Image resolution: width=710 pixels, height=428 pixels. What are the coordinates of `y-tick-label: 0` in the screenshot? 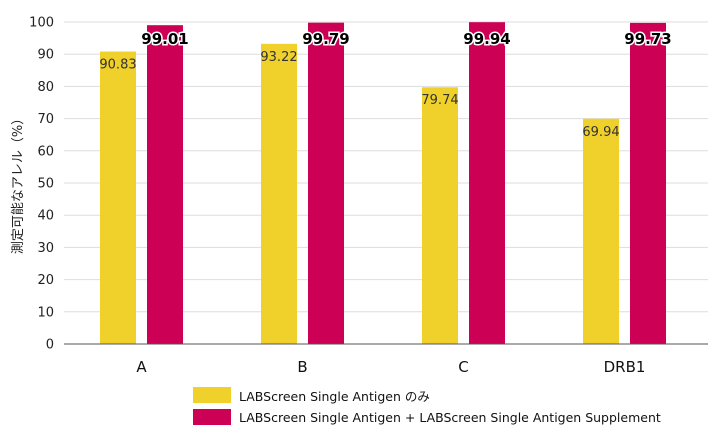 It's located at (50, 345).